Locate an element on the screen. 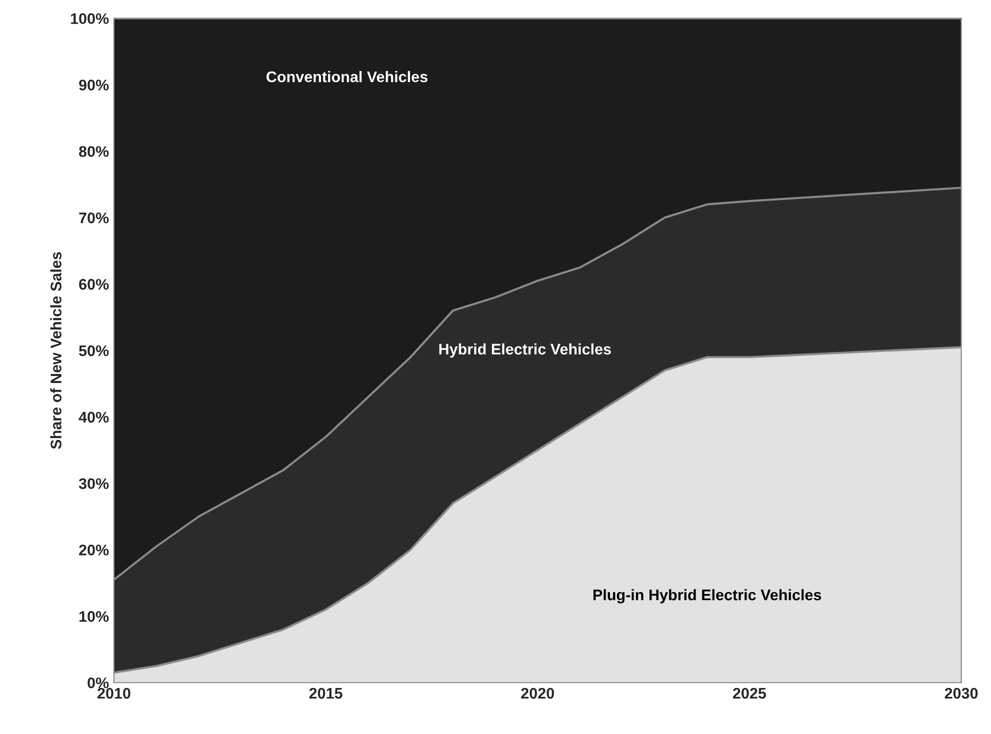  series-label: Conventional Vehicles is located at coordinates (347, 76).